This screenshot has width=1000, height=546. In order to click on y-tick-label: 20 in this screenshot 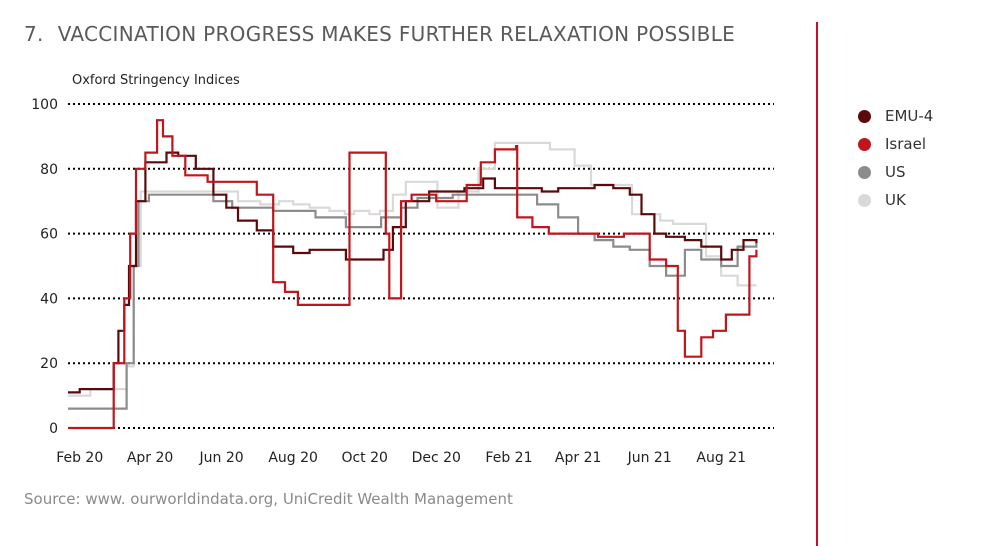, I will do `click(49, 364)`.